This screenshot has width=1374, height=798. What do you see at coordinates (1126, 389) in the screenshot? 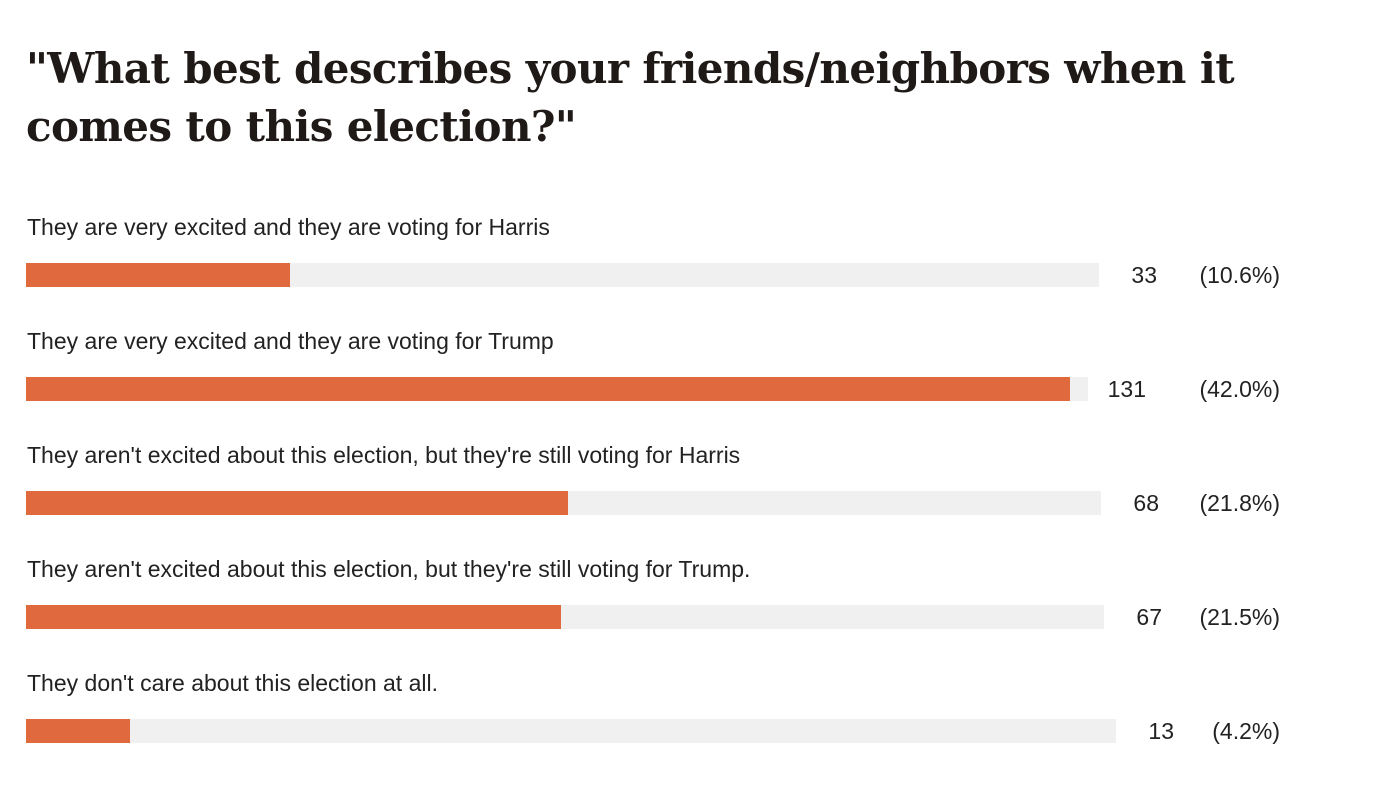
I see `vote-count: 131` at bounding box center [1126, 389].